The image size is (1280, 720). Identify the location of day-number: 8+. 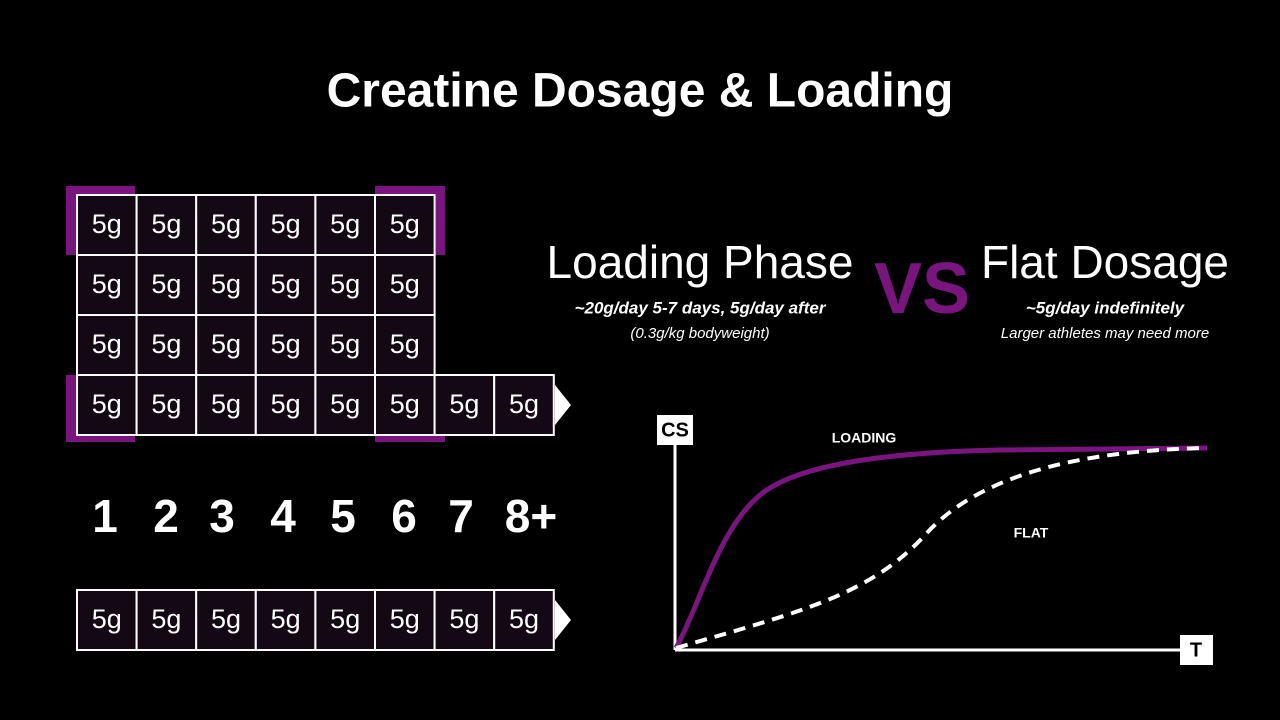
(531, 516).